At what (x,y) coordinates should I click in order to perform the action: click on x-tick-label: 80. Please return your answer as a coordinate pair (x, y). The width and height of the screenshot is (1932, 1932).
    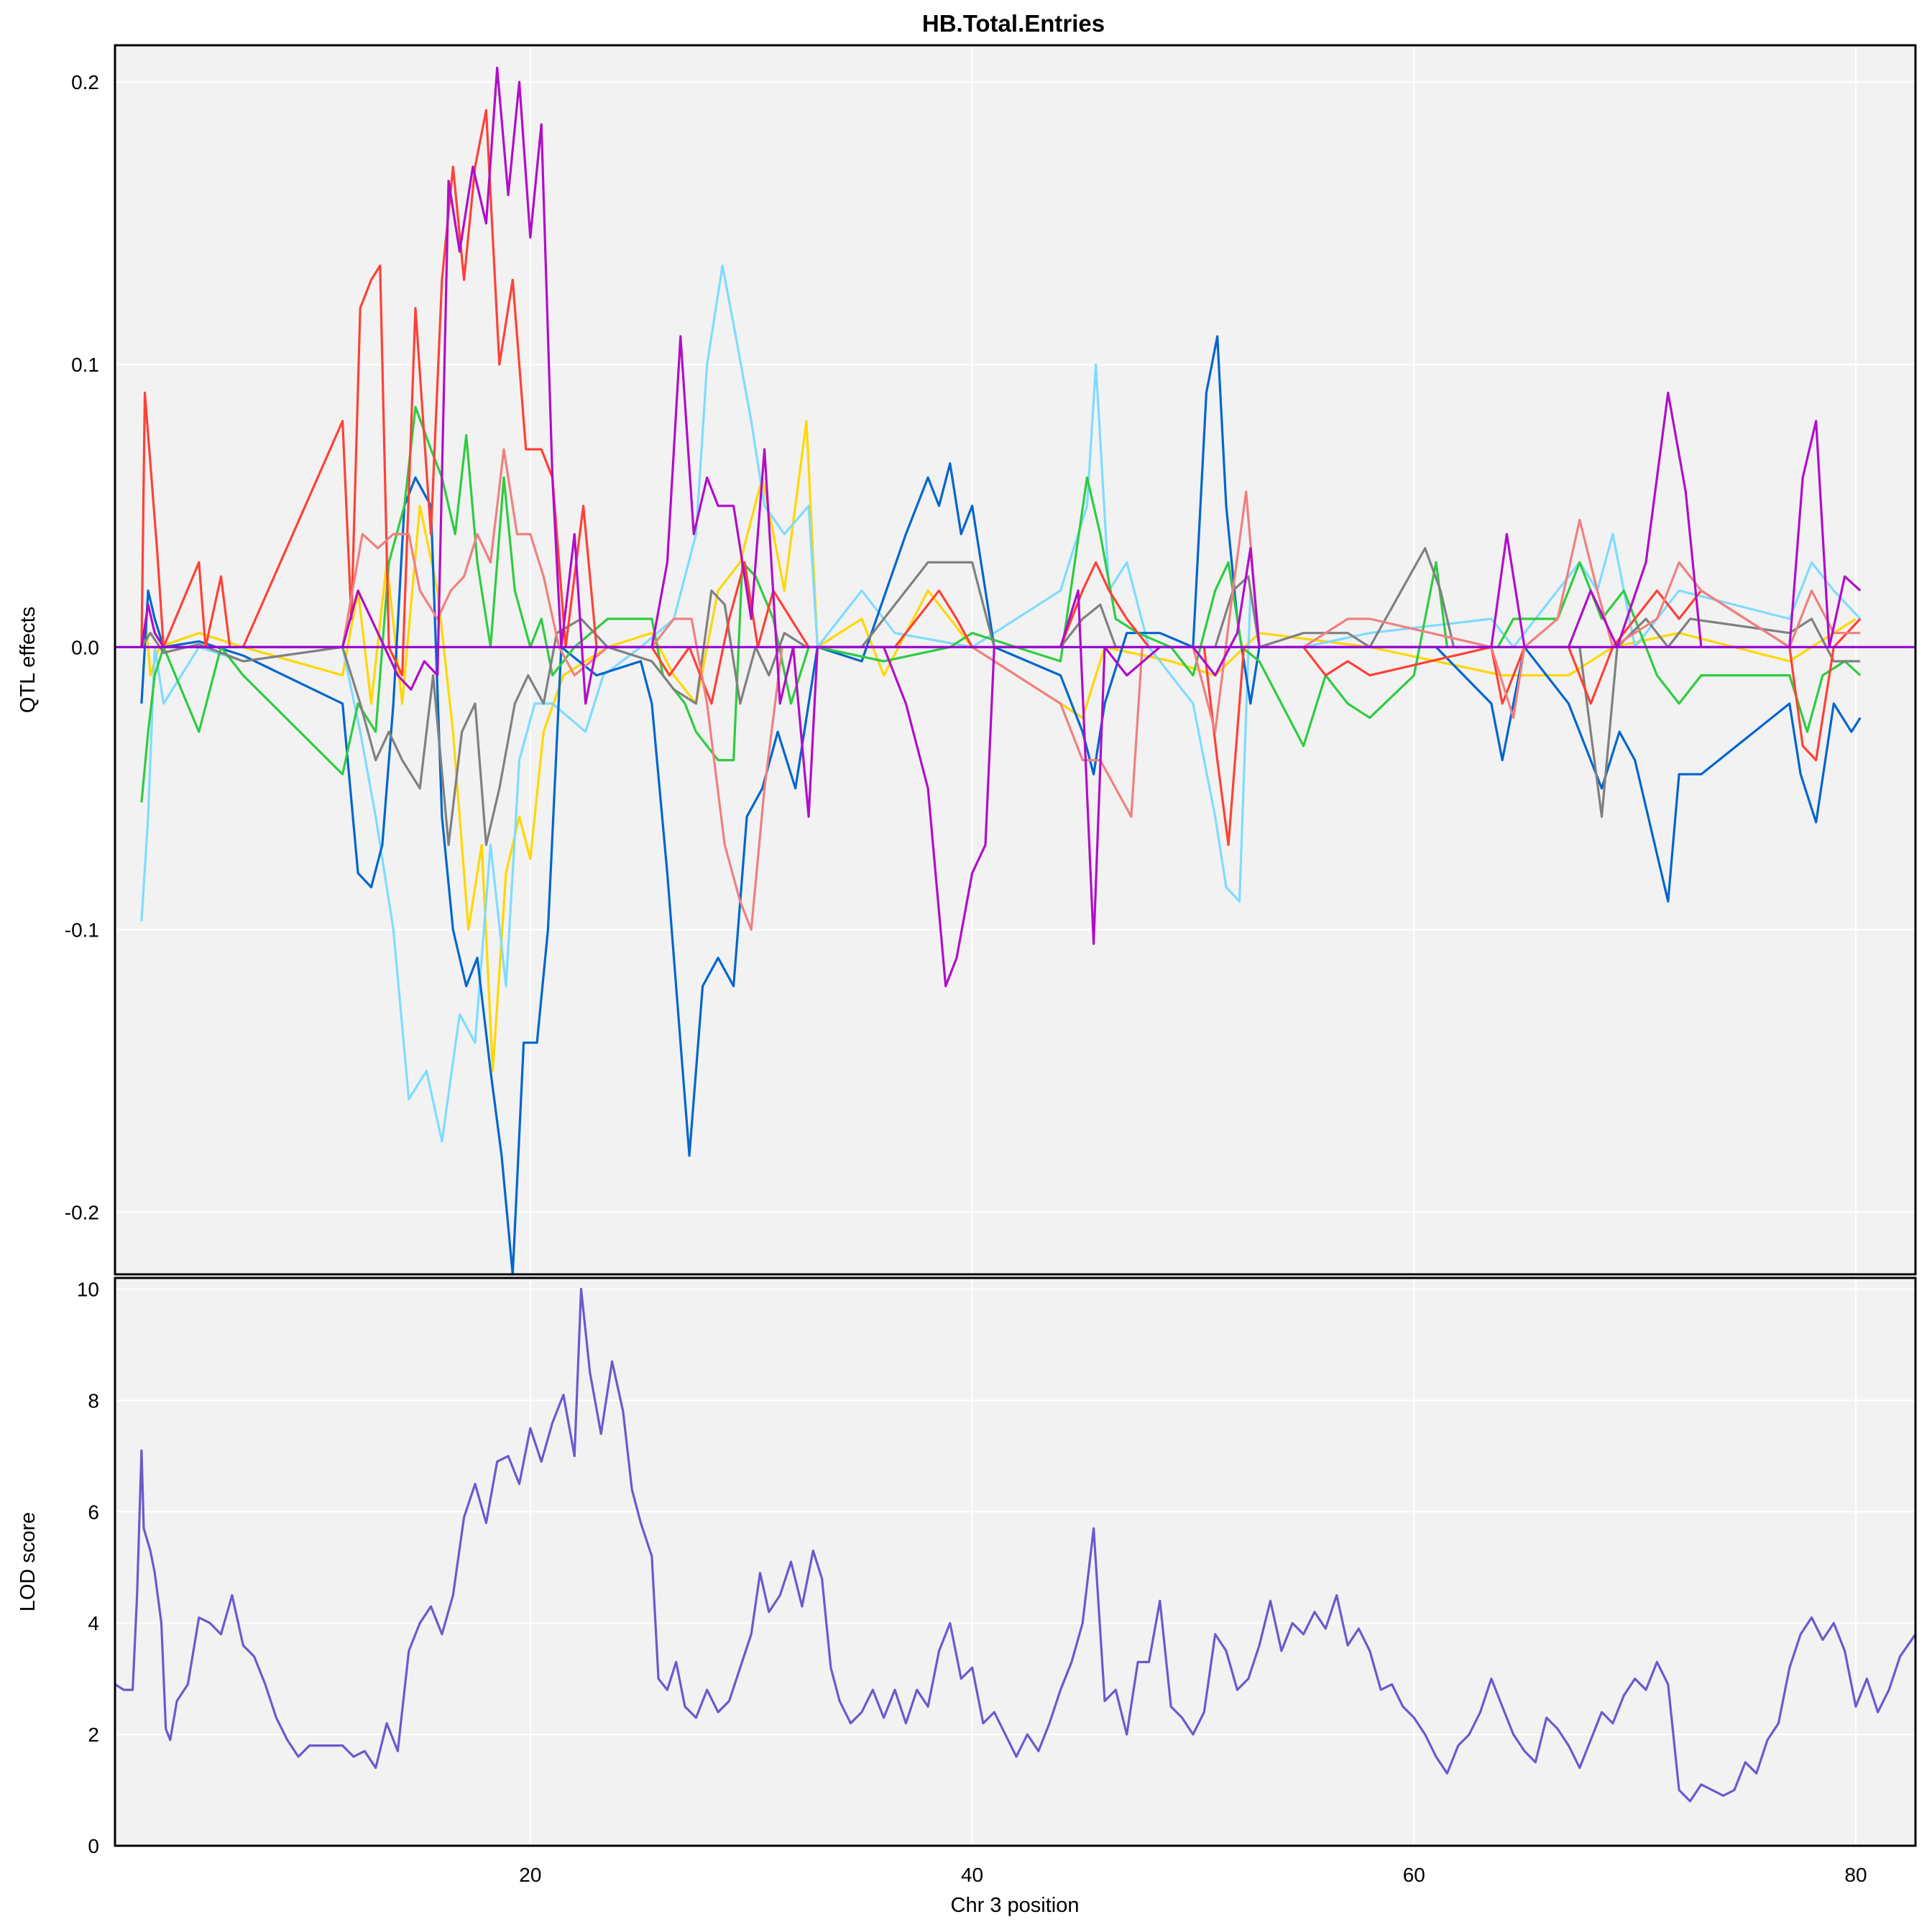
    Looking at the image, I should click on (1855, 1875).